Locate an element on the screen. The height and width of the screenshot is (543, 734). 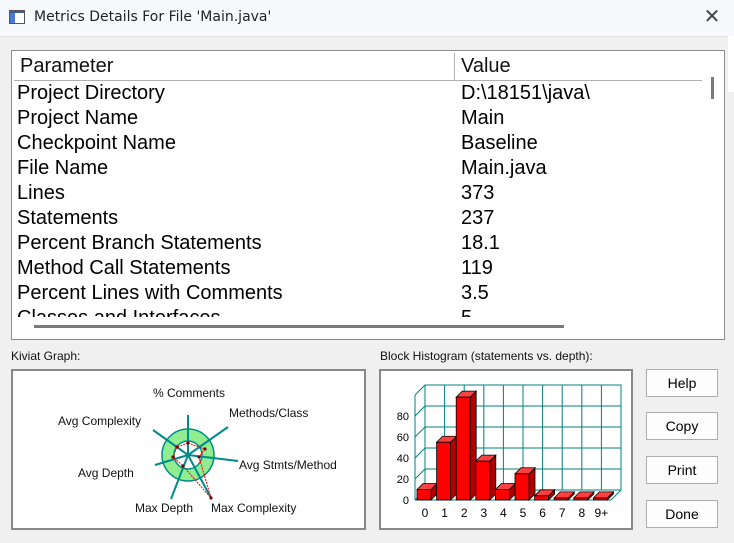
x-tick-label: 1 is located at coordinates (444, 513).